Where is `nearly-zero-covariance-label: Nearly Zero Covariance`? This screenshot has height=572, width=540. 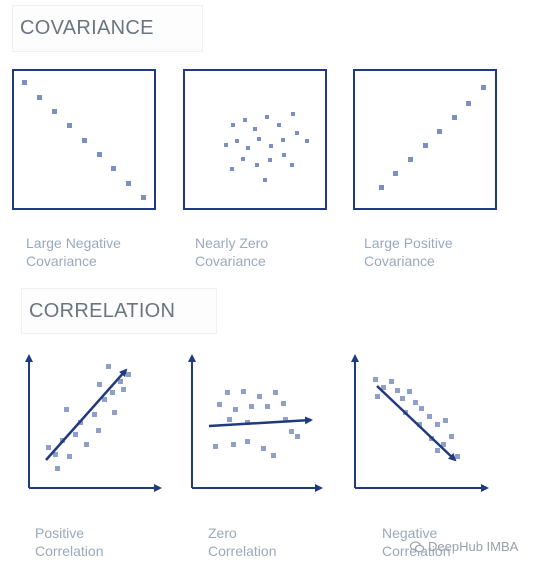
nearly-zero-covariance-label: Nearly Zero Covariance is located at coordinates (231, 252).